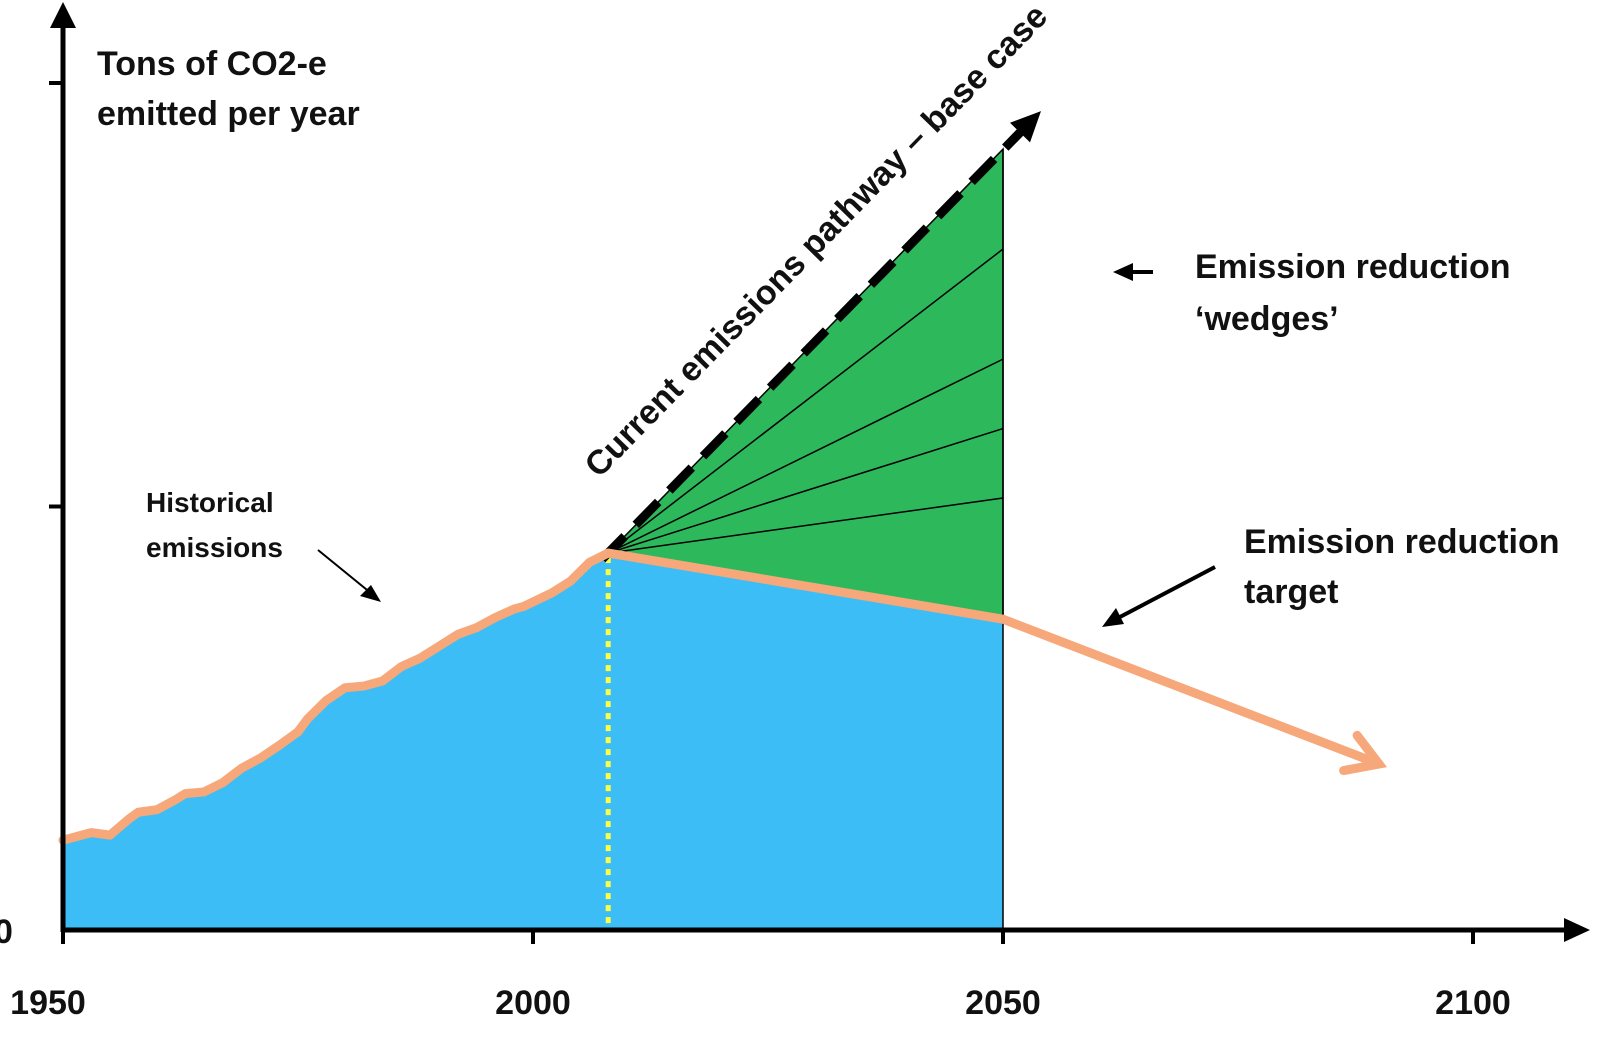 This screenshot has width=1609, height=1047. Describe the element at coordinates (533, 1003) in the screenshot. I see `x-tick-label: 2000` at that location.